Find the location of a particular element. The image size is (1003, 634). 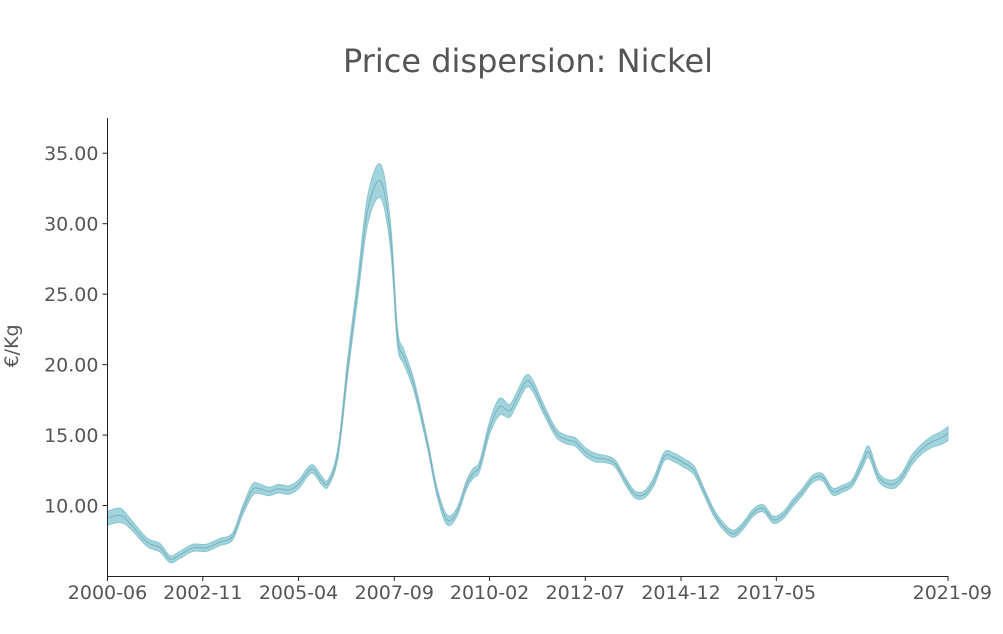

y-tick-label: 10.00 is located at coordinates (71, 507).